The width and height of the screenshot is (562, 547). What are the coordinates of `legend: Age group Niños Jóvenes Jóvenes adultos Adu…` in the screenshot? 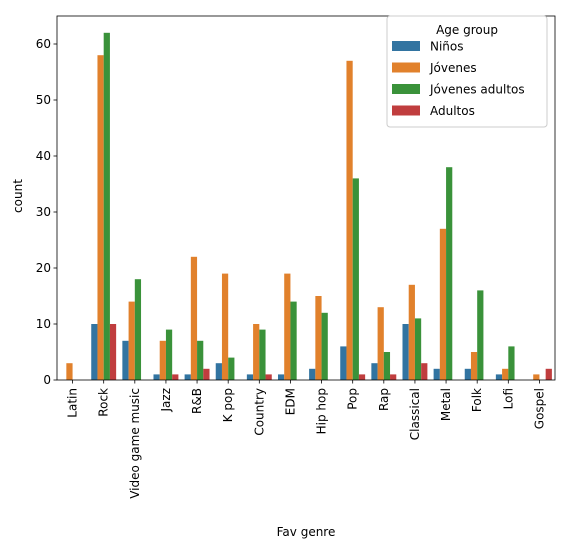 It's located at (467, 71).